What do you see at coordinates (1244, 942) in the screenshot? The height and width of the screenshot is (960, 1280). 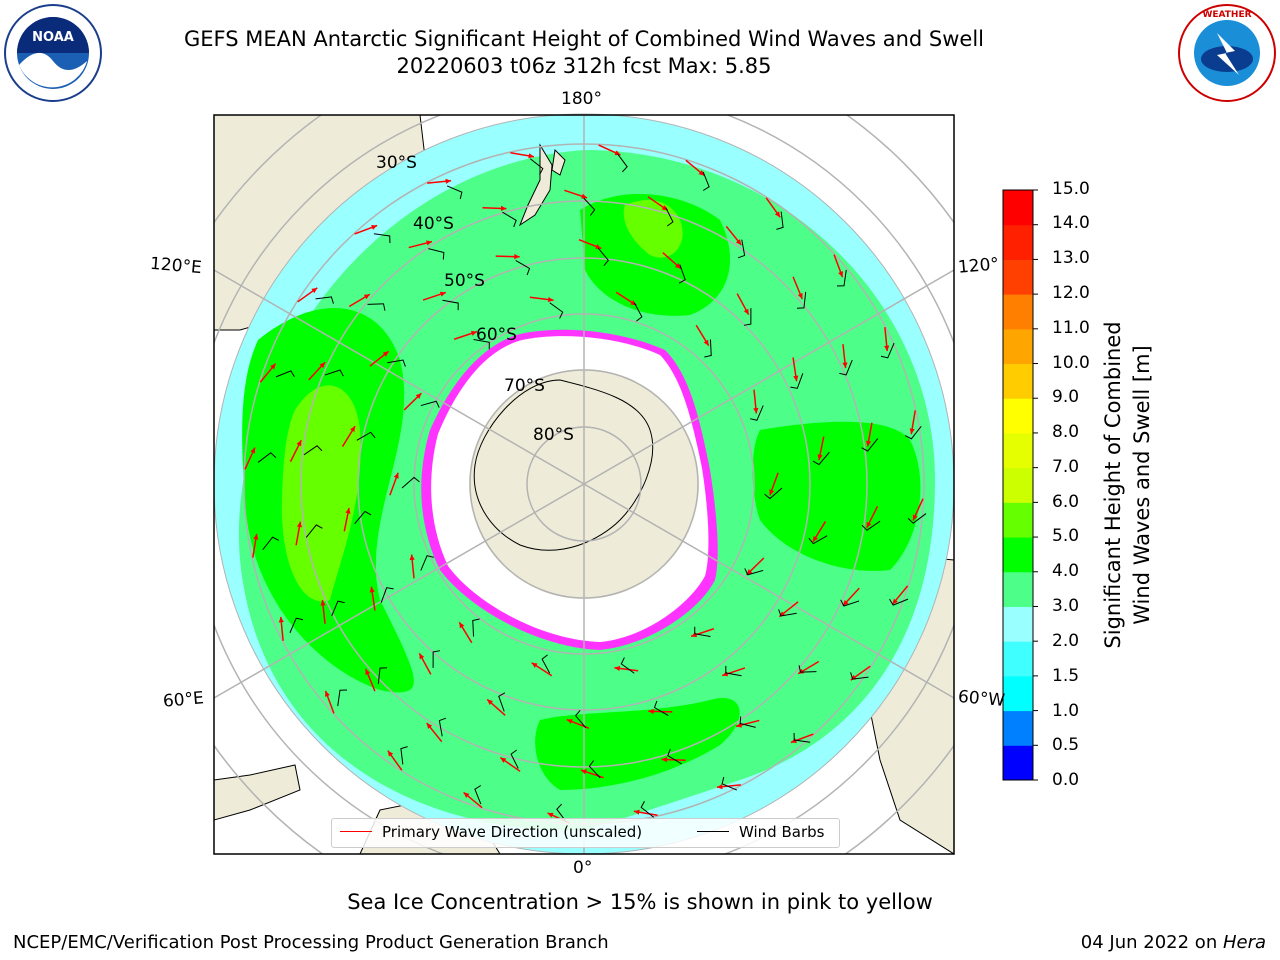 I see `footer-machine: Hera` at bounding box center [1244, 942].